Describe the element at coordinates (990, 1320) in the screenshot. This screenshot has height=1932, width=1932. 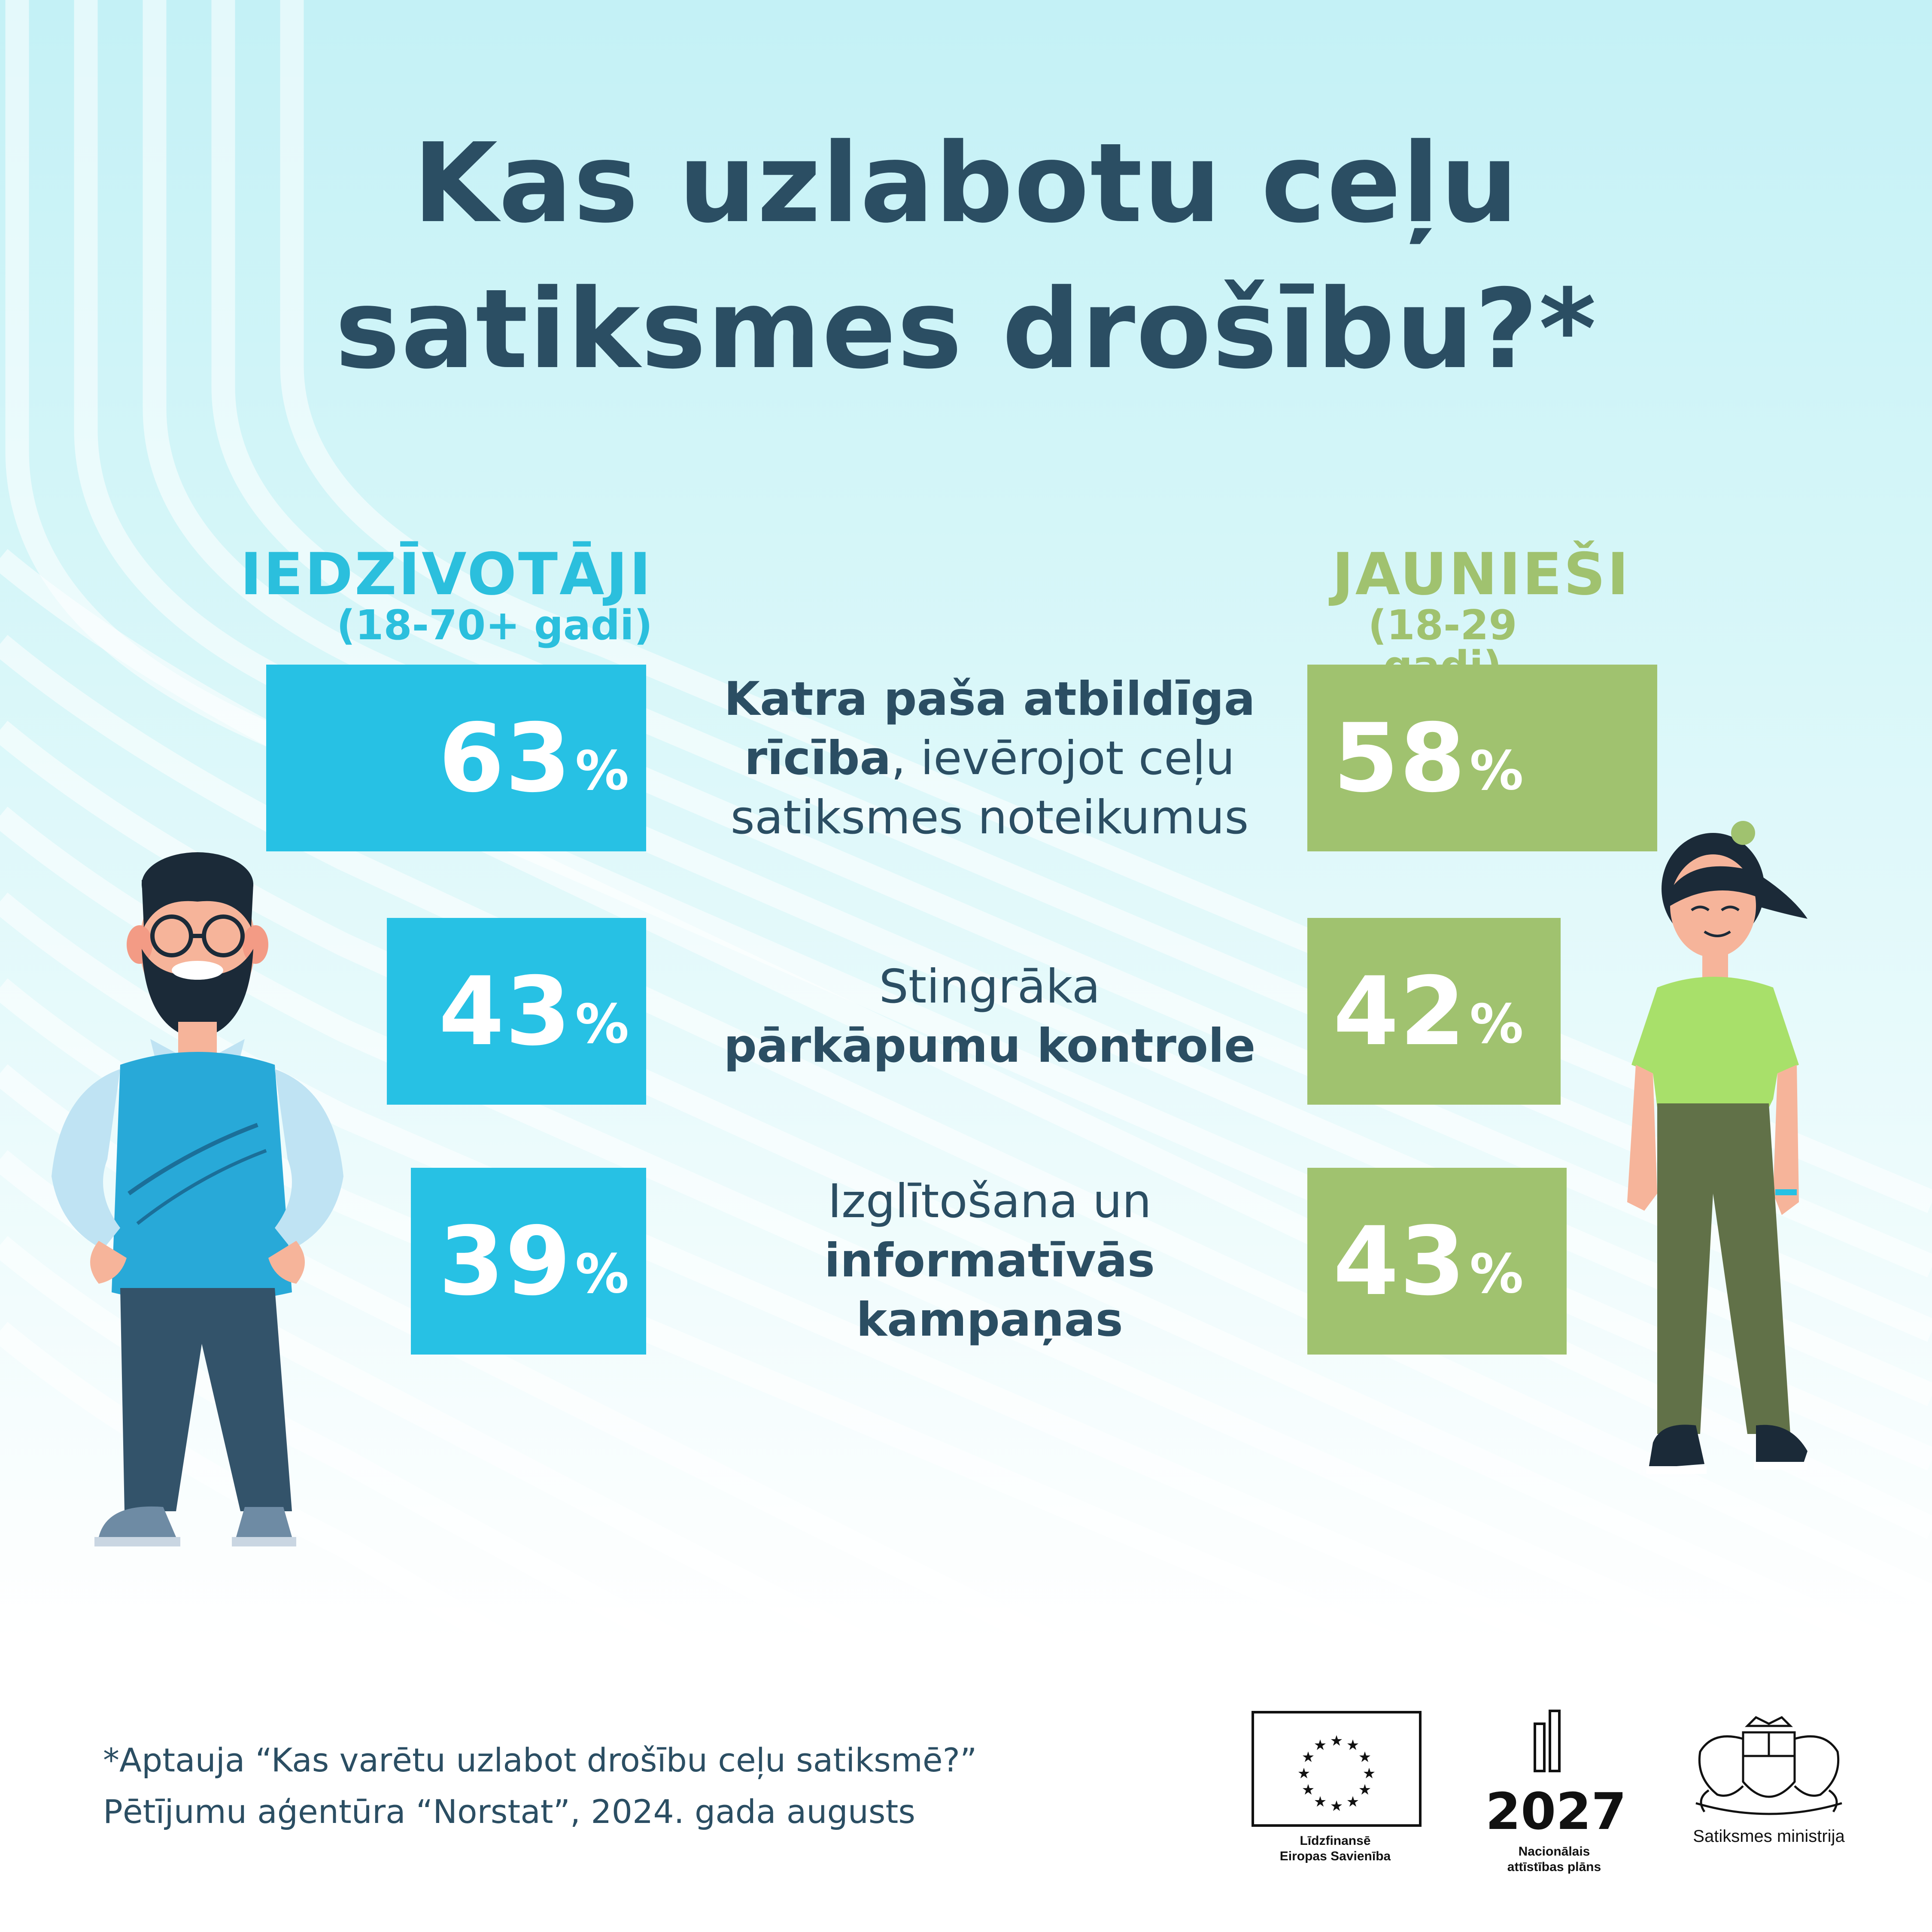
I see `category-label-bold: kampaņas` at that location.